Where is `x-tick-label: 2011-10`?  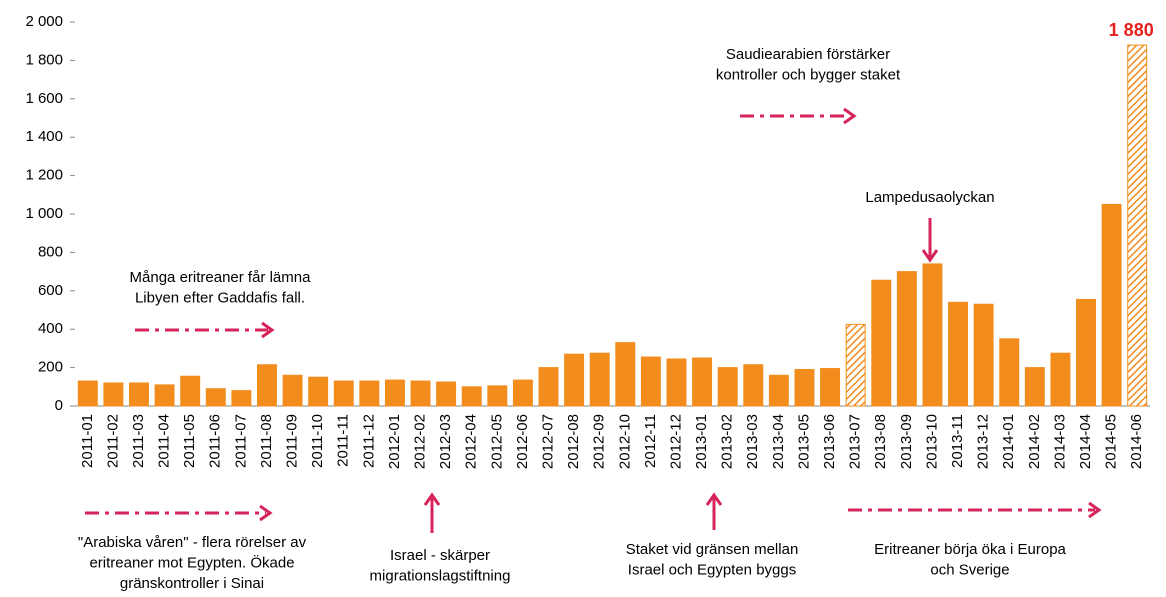
x-tick-label: 2011-10 is located at coordinates (317, 441).